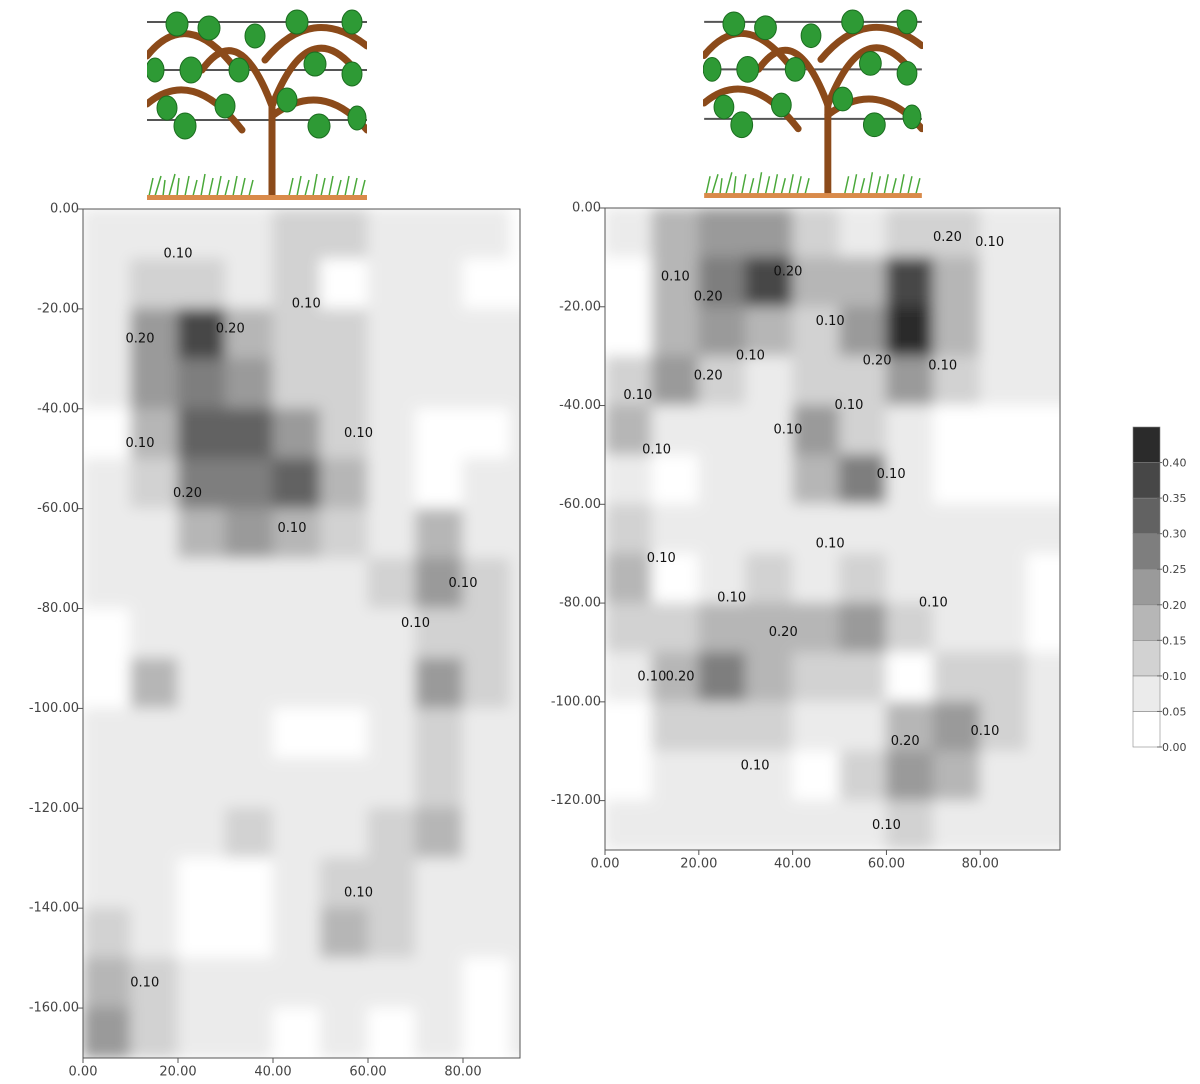 This screenshot has height=1084, width=1200. What do you see at coordinates (177, 1072) in the screenshot?
I see `x-tick-label: 20.00` at bounding box center [177, 1072].